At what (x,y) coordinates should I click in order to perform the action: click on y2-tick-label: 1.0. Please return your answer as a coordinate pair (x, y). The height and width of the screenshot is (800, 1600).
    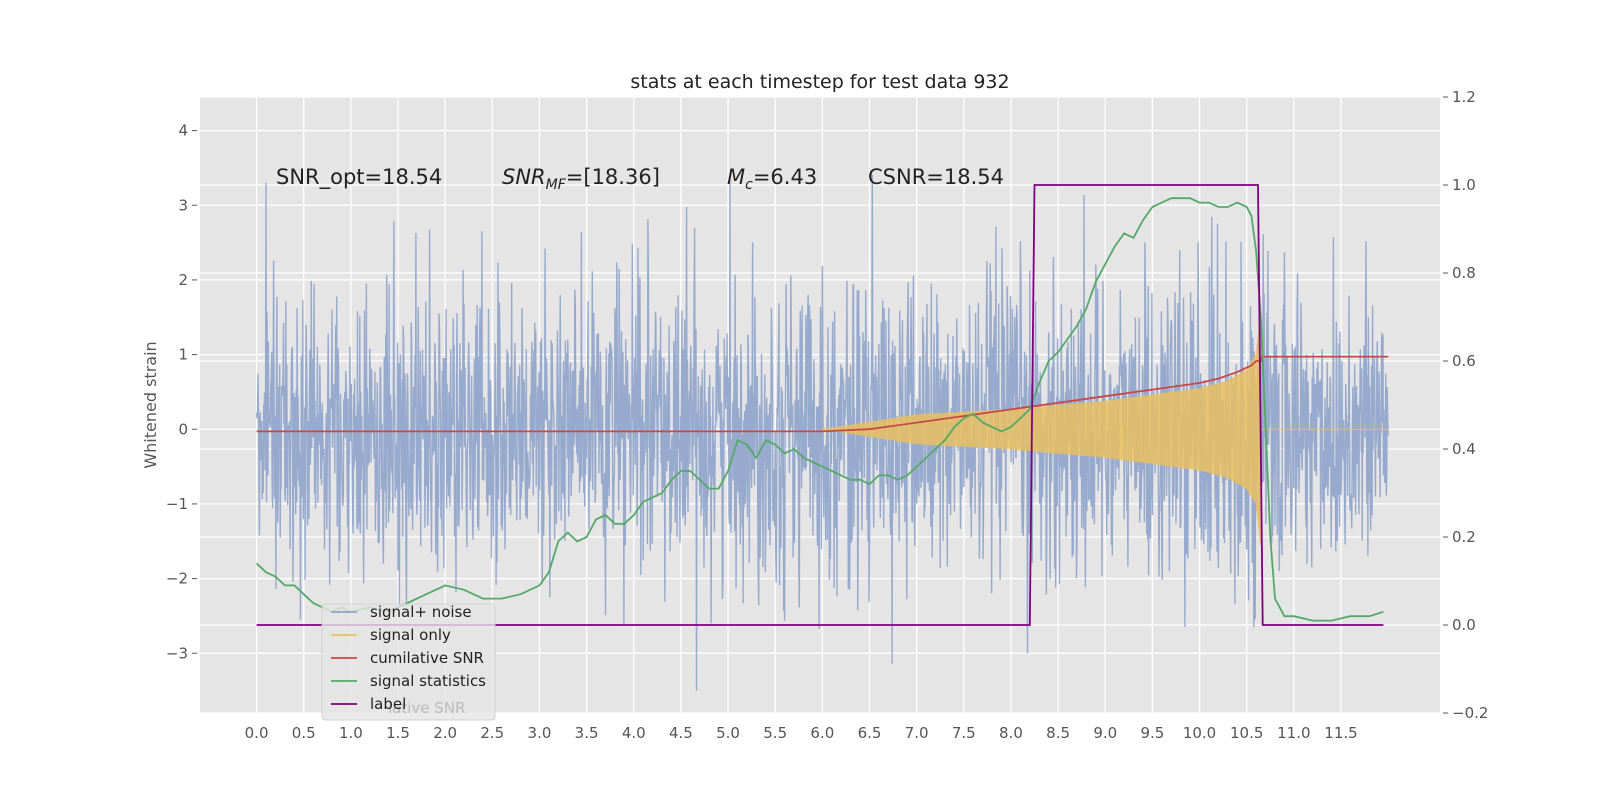
    Looking at the image, I should click on (1464, 185).